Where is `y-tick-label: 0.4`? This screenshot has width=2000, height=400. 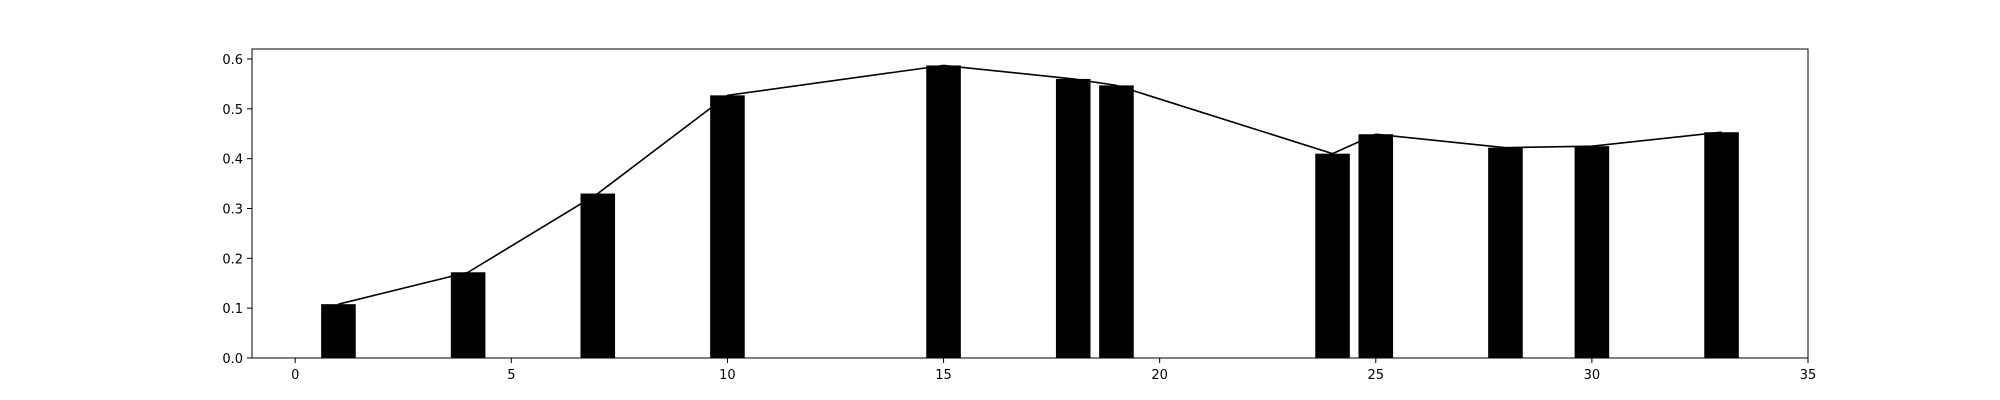
y-tick-label: 0.4 is located at coordinates (232, 160).